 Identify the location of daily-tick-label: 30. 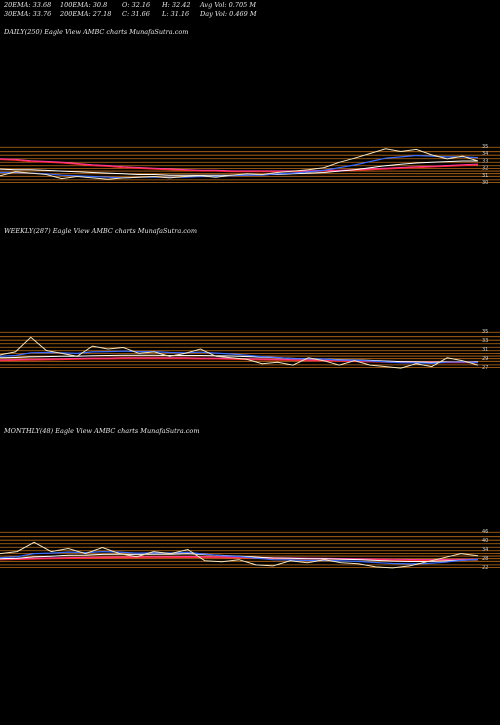
(485, 183).